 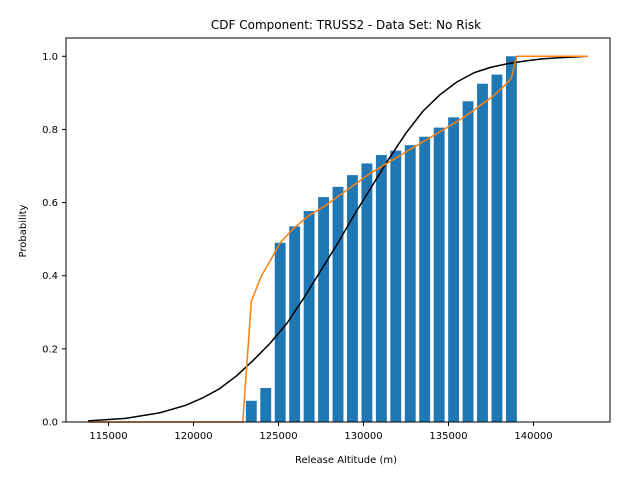 What do you see at coordinates (50, 349) in the screenshot?
I see `y-tick-label: 0.2` at bounding box center [50, 349].